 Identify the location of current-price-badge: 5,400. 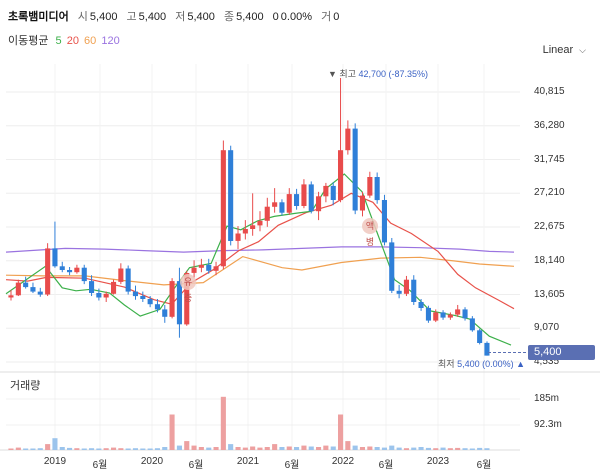
(561, 352).